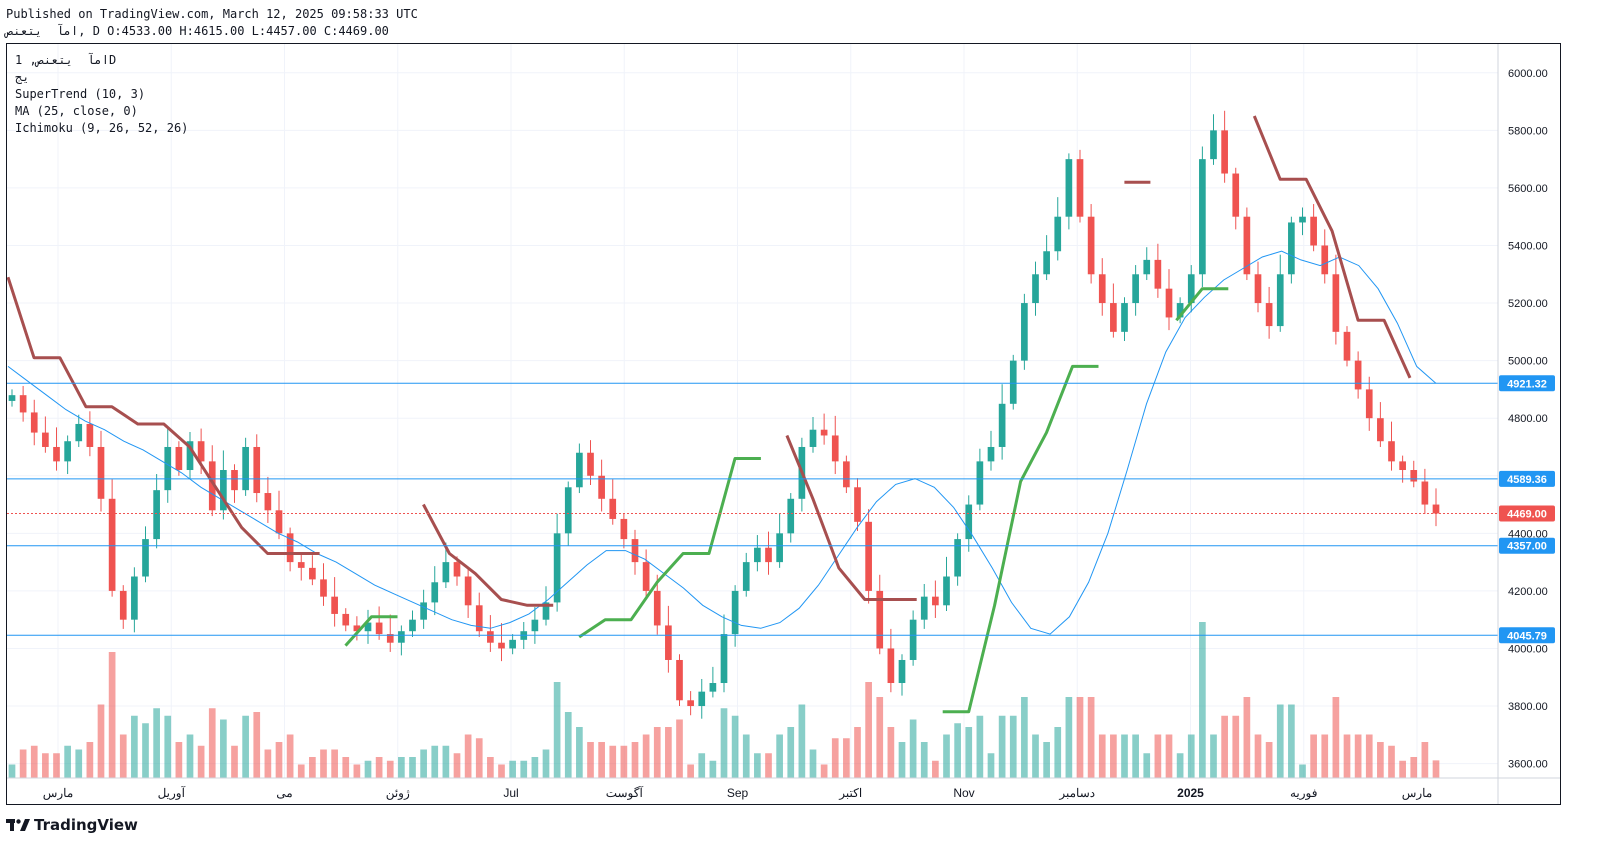 This screenshot has width=1598, height=858. What do you see at coordinates (398, 793) in the screenshot?
I see `x-tick-label: ژوئن` at bounding box center [398, 793].